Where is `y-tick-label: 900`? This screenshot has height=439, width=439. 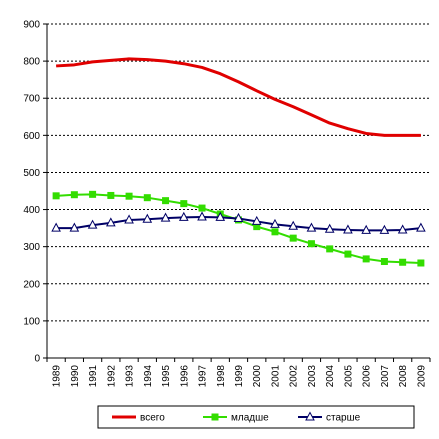 y-tick-label: 900 is located at coordinates (31, 25).